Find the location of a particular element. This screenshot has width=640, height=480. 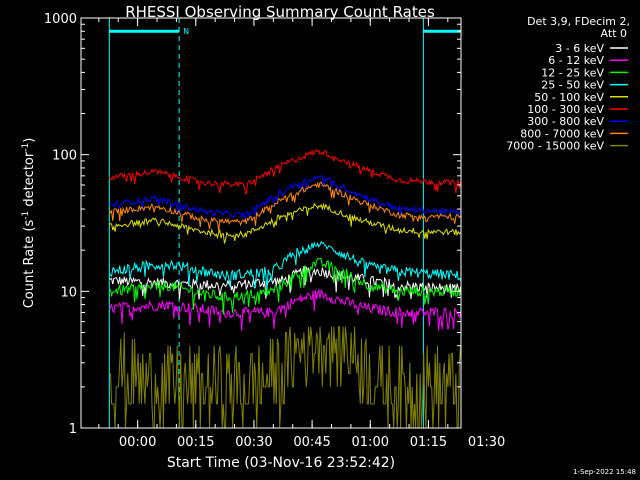

y-axis-label-main: Count Rate (s is located at coordinates (29, 264).